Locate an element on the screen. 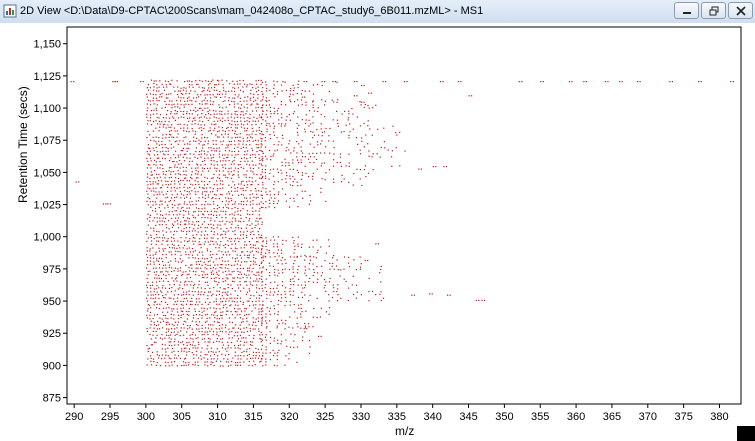 The width and height of the screenshot is (755, 441). x-tick-label: 325 is located at coordinates (325, 417).